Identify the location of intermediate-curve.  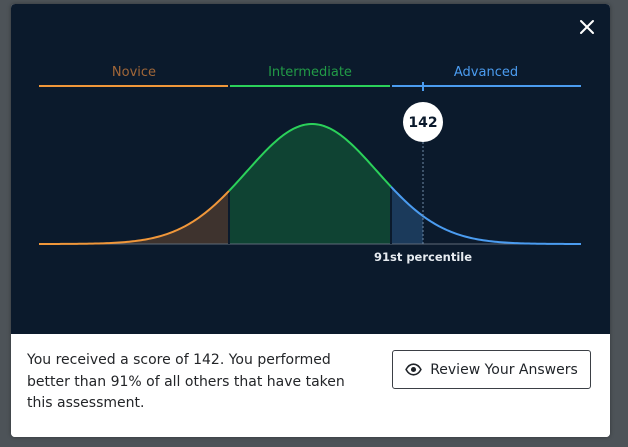
(310, 157).